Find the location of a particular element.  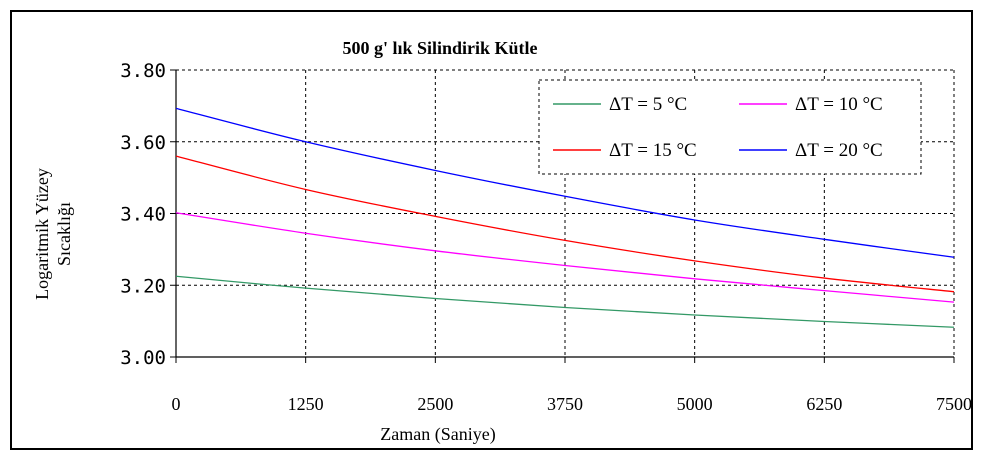

x-tick-label: 2500 is located at coordinates (435, 404).